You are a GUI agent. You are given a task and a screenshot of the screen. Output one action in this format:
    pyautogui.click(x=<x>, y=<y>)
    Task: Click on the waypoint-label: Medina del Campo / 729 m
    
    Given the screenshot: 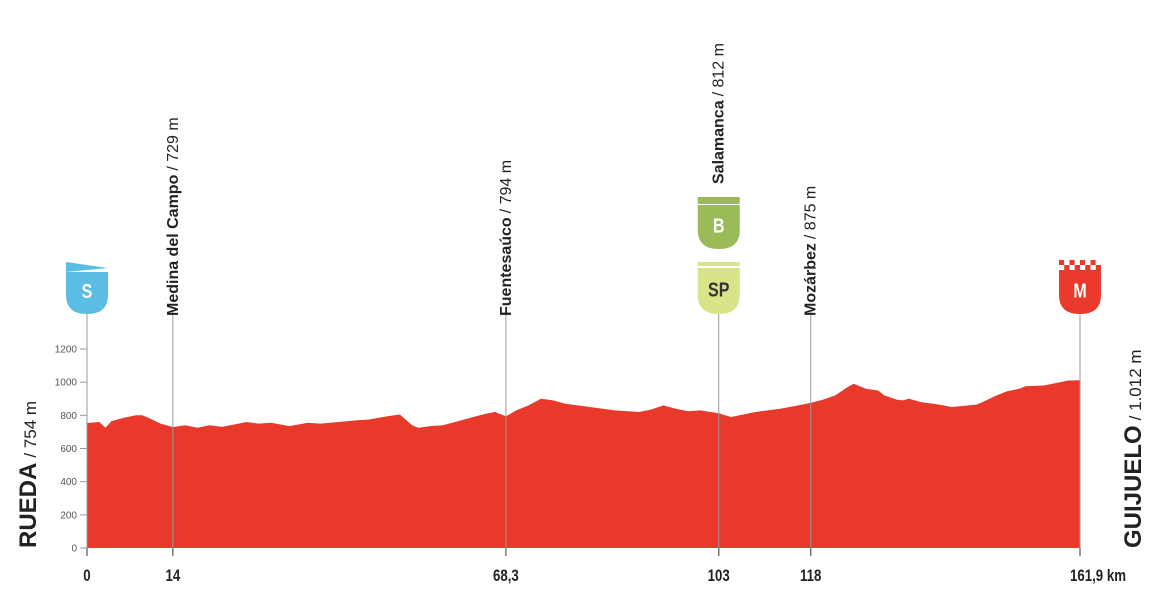 What is the action you would take?
    pyautogui.click(x=173, y=216)
    